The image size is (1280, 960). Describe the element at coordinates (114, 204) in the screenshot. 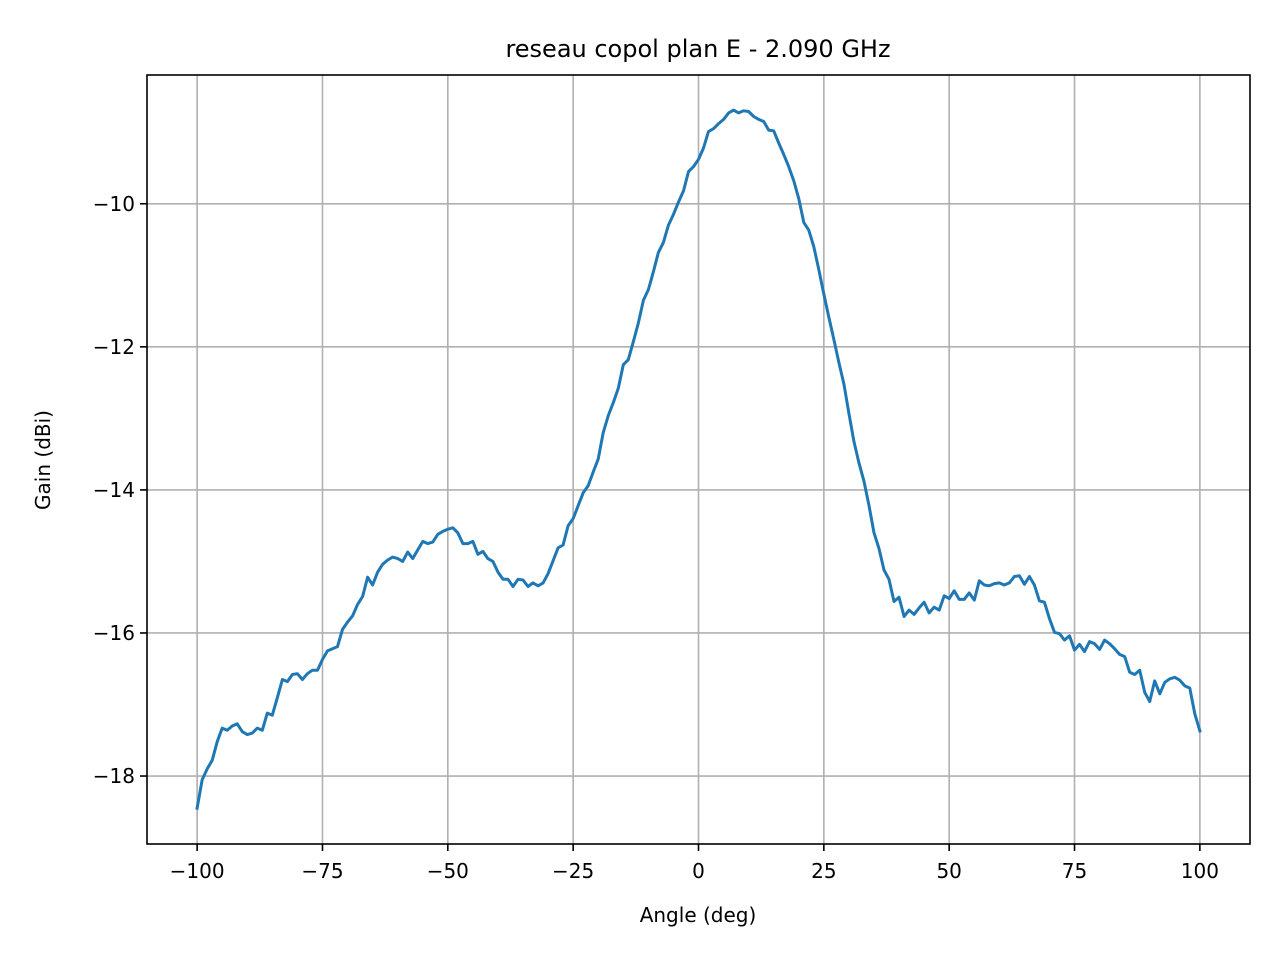

I see `y-tick-label: −10` at that location.